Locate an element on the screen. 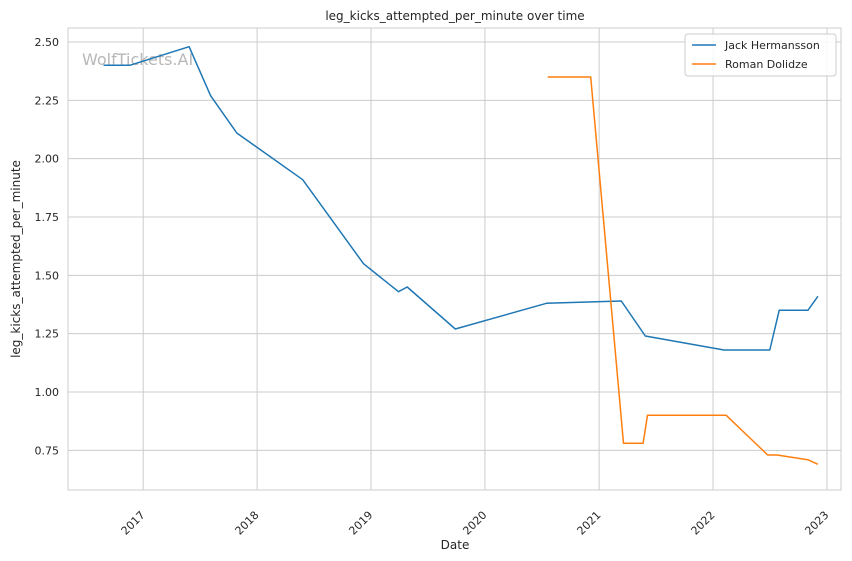  x-tick-labels: 2017 2018 2019 2020 2021 2022 2023 is located at coordinates (475, 523).